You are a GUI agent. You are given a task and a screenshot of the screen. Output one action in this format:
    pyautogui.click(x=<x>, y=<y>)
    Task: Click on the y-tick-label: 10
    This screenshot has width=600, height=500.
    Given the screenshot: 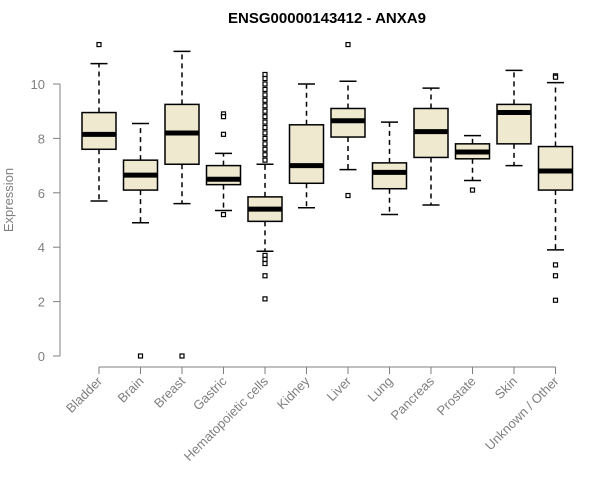 What is the action you would take?
    pyautogui.click(x=38, y=84)
    